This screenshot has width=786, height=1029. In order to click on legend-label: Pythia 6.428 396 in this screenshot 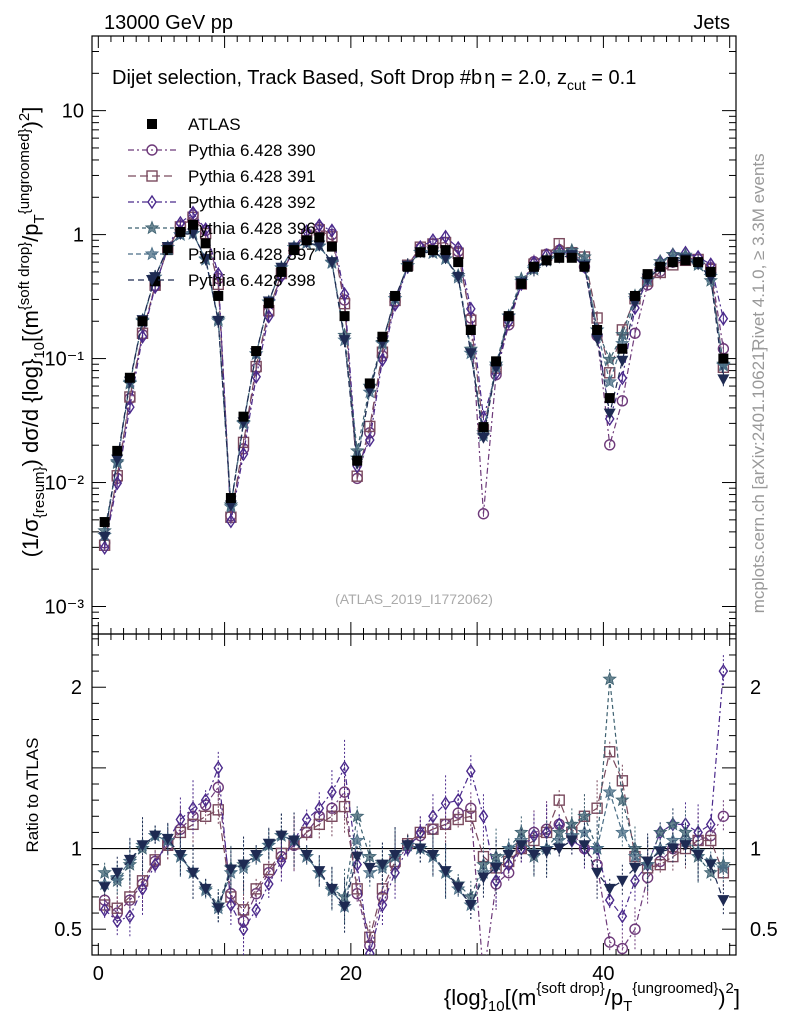, I will do `click(252, 228)`.